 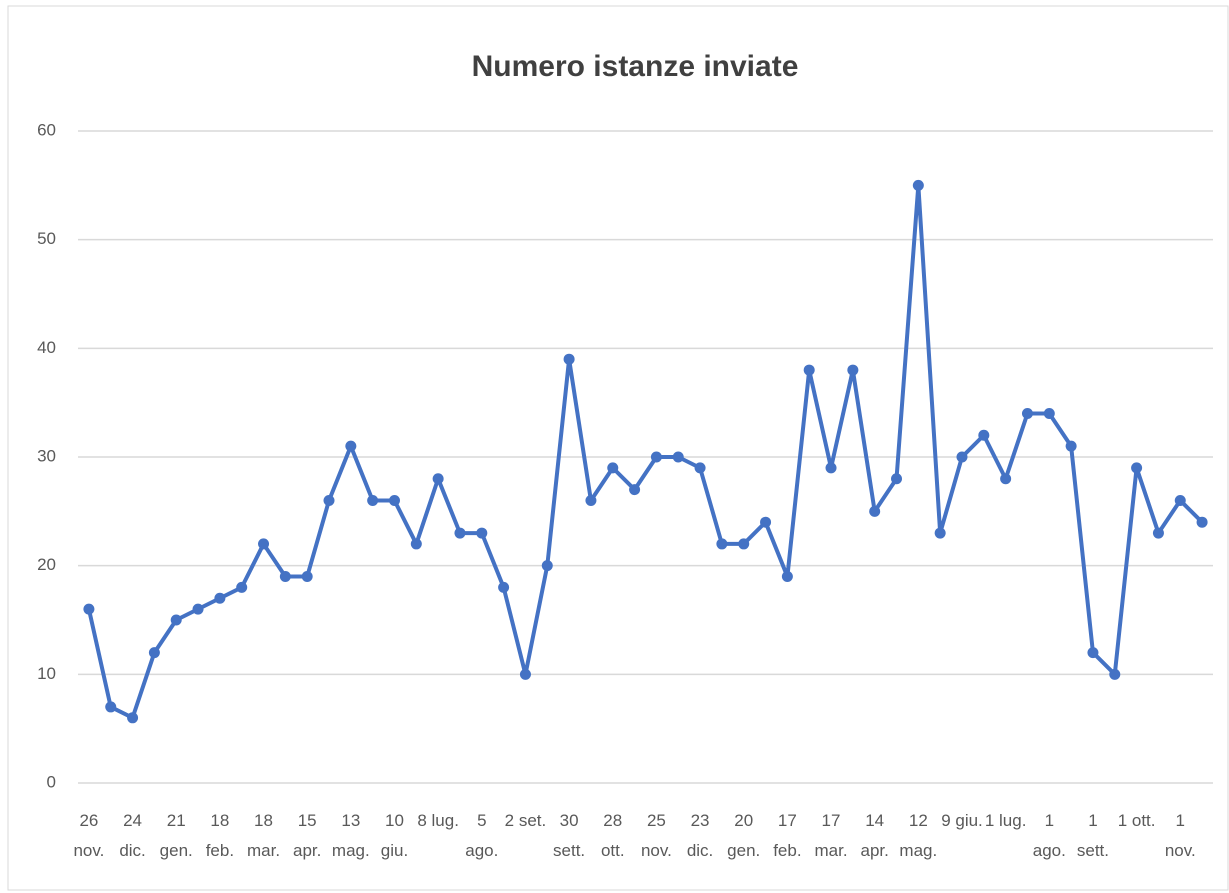 What do you see at coordinates (132, 835) in the screenshot?
I see `x-tick-label: 24 dic.` at bounding box center [132, 835].